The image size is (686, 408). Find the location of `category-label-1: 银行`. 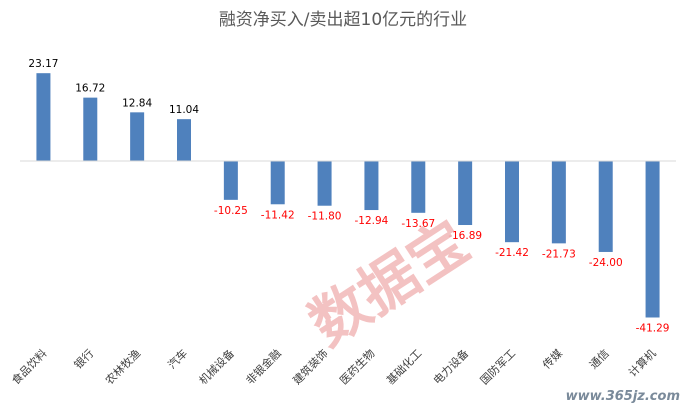

category-label-1: 银行 is located at coordinates (83, 358).